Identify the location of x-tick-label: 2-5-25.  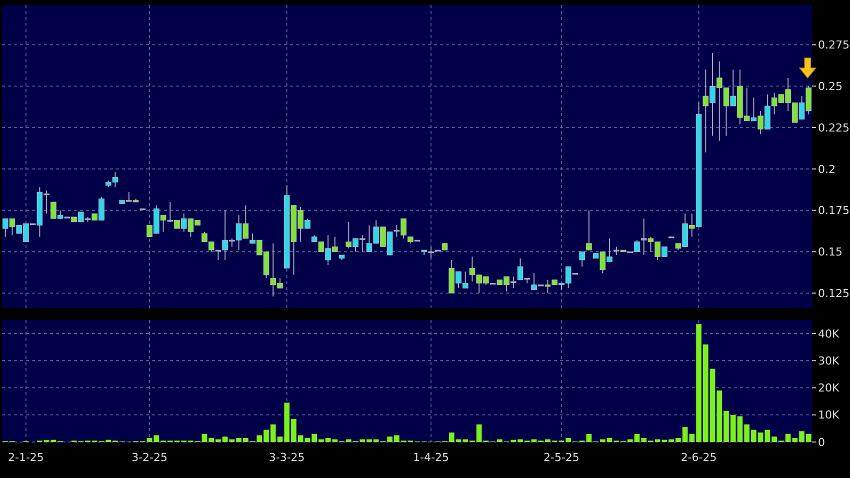
(562, 457).